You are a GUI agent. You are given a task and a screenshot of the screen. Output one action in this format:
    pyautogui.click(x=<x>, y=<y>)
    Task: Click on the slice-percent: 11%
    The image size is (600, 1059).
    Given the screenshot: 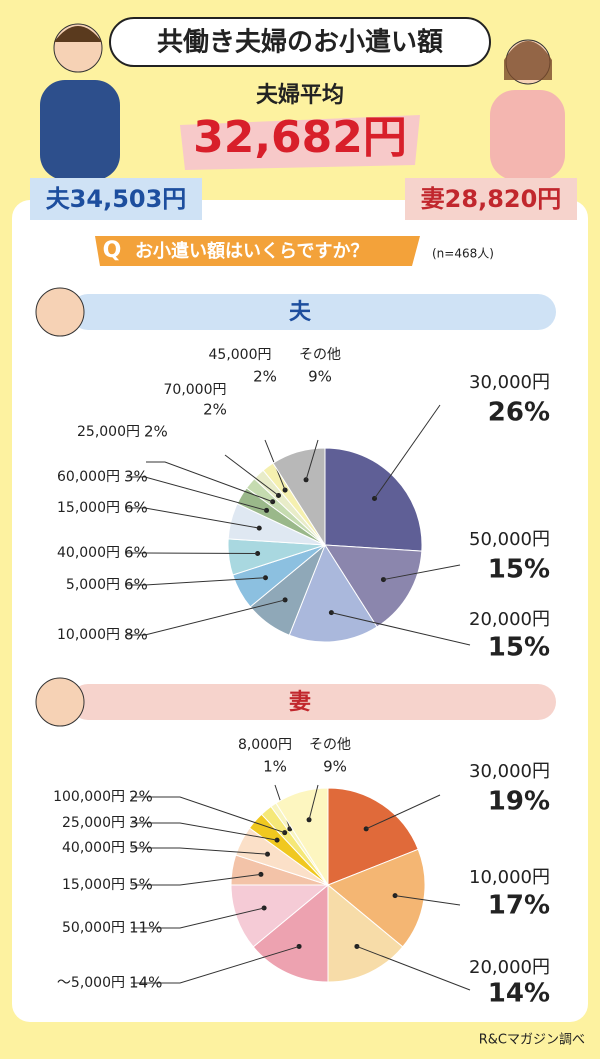 What is the action you would take?
    pyautogui.click(x=145, y=928)
    